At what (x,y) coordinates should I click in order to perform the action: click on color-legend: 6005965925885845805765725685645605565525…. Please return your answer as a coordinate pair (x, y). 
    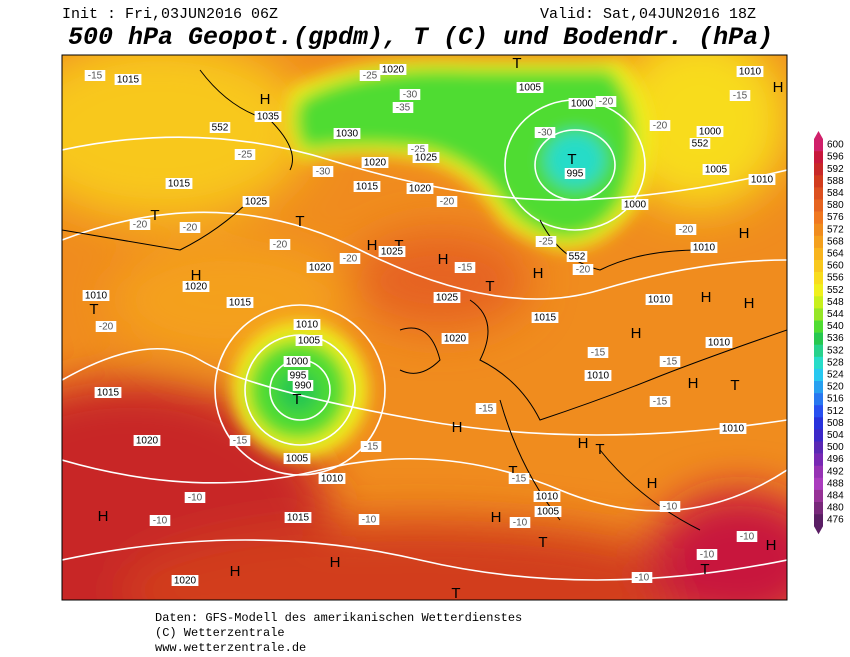
    Looking at the image, I should click on (829, 333).